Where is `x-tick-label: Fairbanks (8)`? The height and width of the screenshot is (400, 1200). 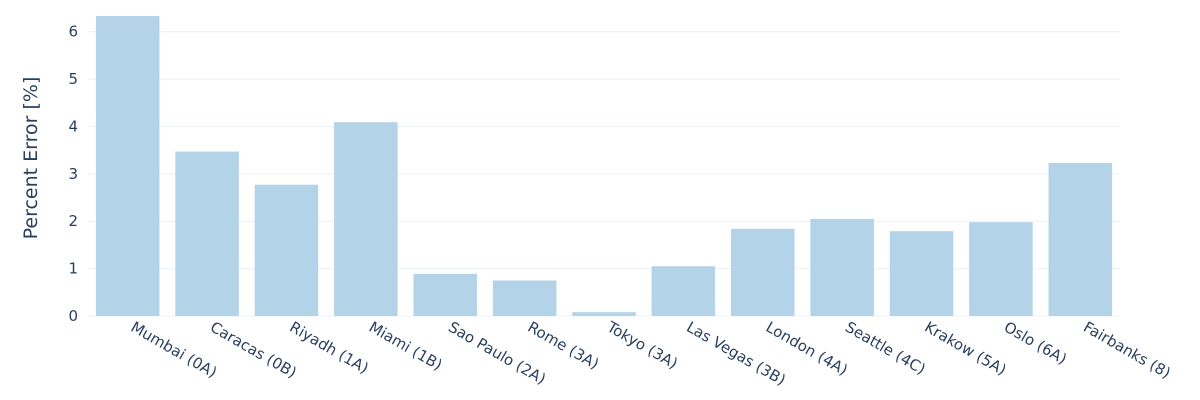
x-tick-label: Fairbanks (8) is located at coordinates (1126, 350).